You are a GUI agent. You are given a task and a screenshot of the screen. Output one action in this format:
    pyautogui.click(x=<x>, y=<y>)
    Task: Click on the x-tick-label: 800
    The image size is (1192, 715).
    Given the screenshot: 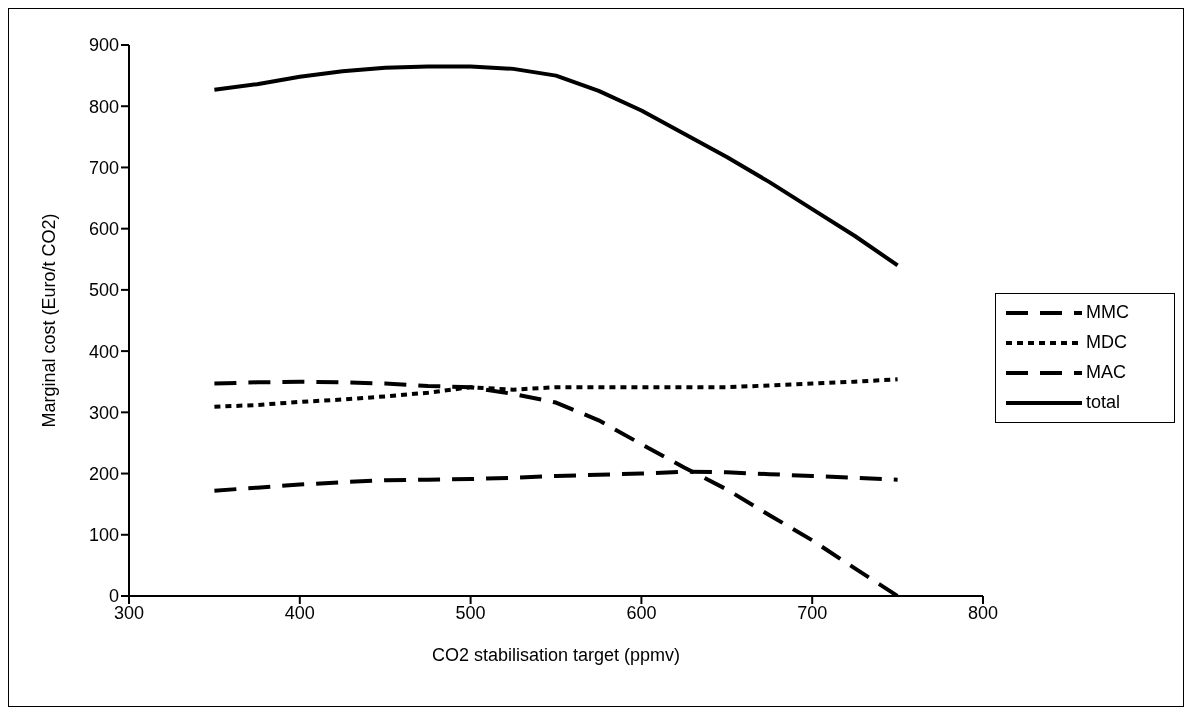 What is the action you would take?
    pyautogui.click(x=983, y=612)
    